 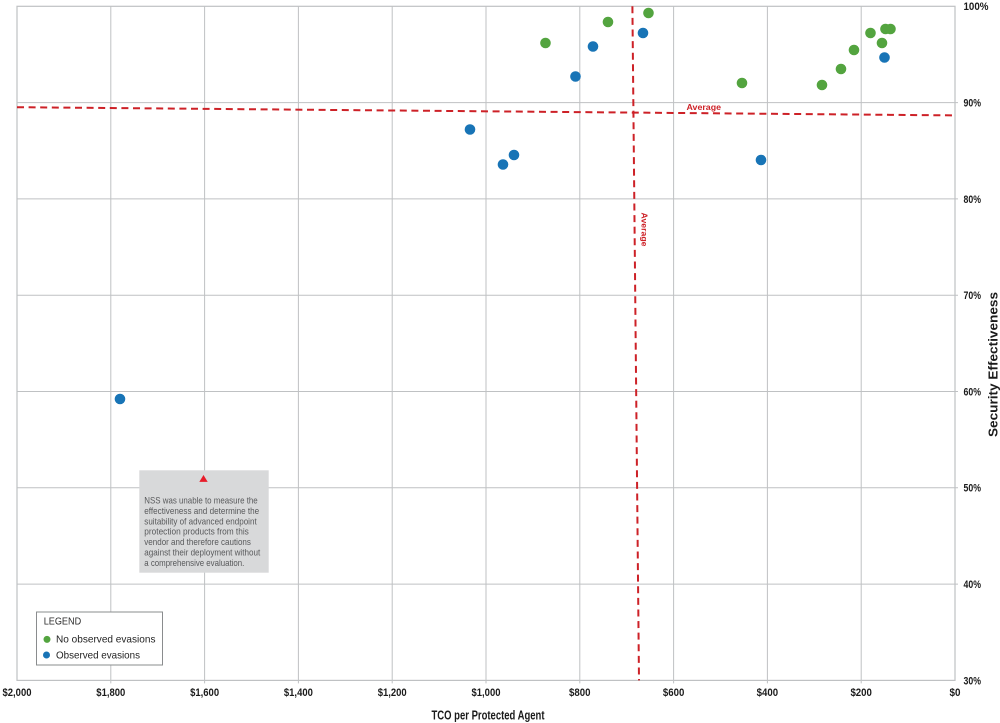 What do you see at coordinates (201, 511) in the screenshot?
I see `svg-text:effectiveness and determine th: effectiveness and determine the` at bounding box center [201, 511].